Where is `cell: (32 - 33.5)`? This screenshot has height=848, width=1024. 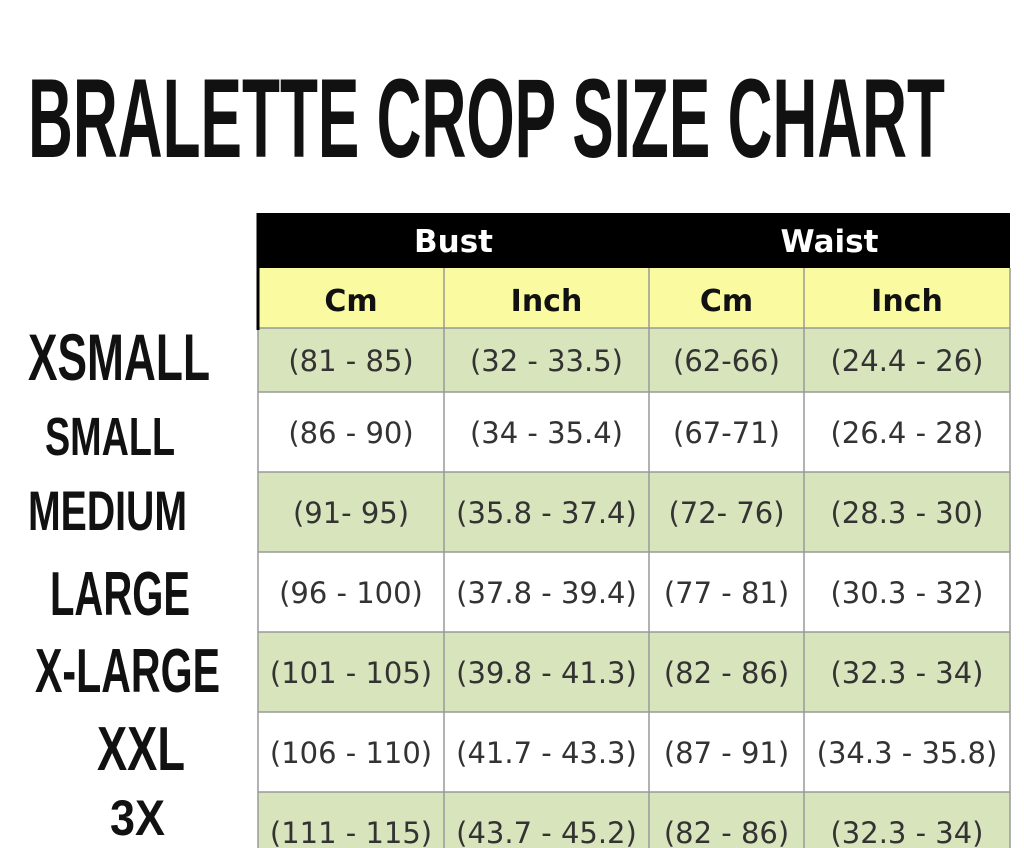
cell: (32 - 33.5) is located at coordinates (546, 361).